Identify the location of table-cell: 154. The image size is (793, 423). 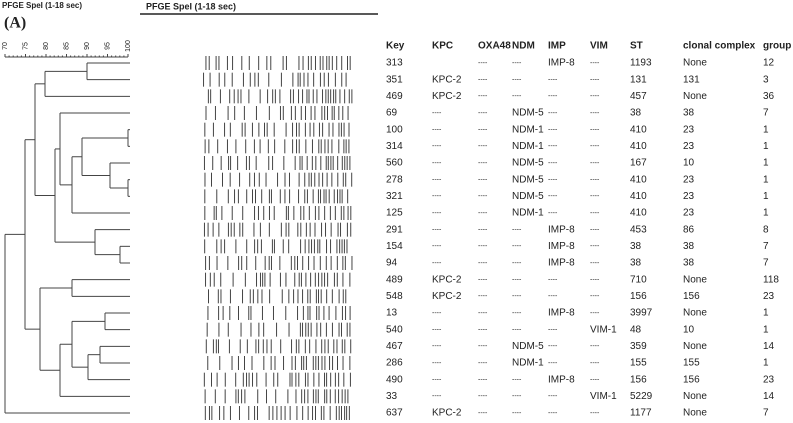
(394, 246).